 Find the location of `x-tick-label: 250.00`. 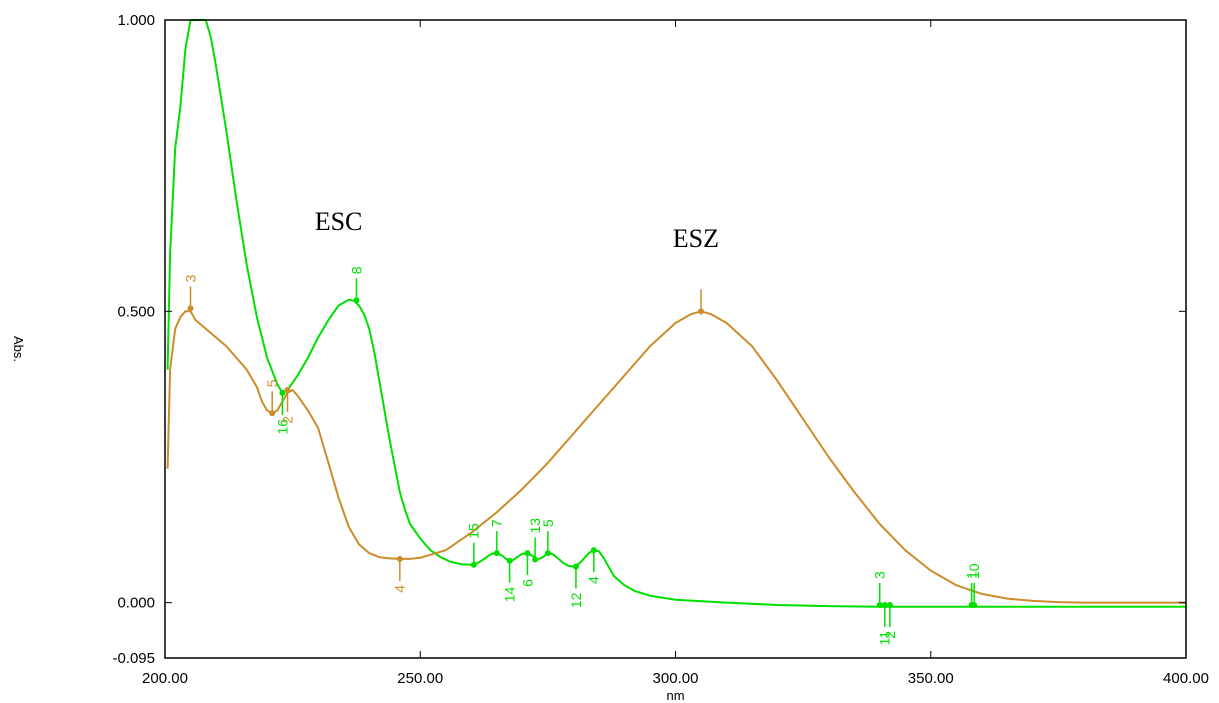

x-tick-label: 250.00 is located at coordinates (420, 678).